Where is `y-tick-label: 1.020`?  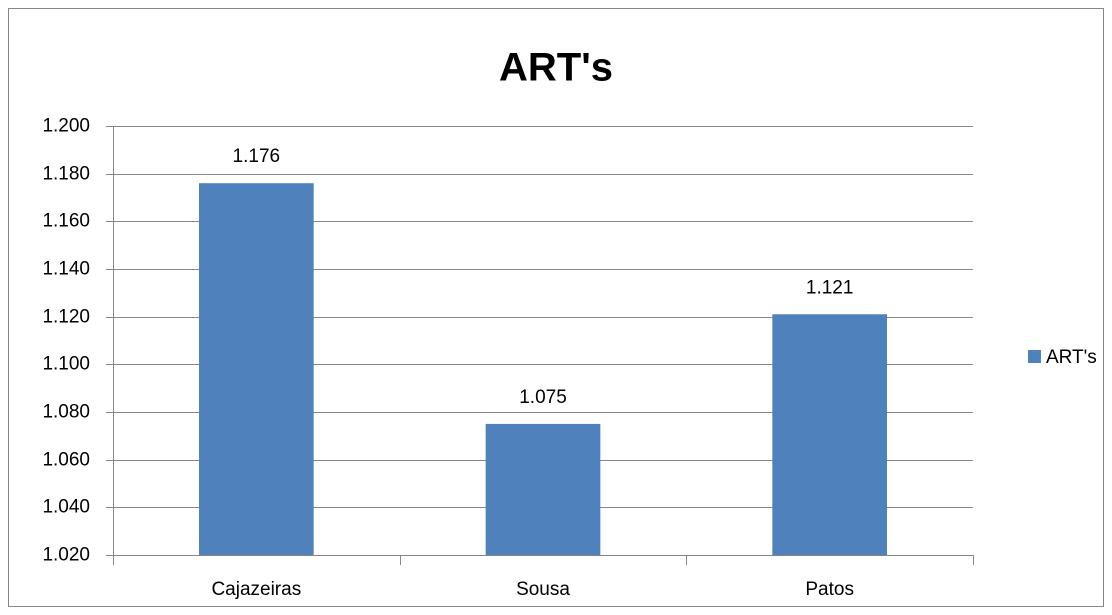
y-tick-label: 1.020 is located at coordinates (66, 555).